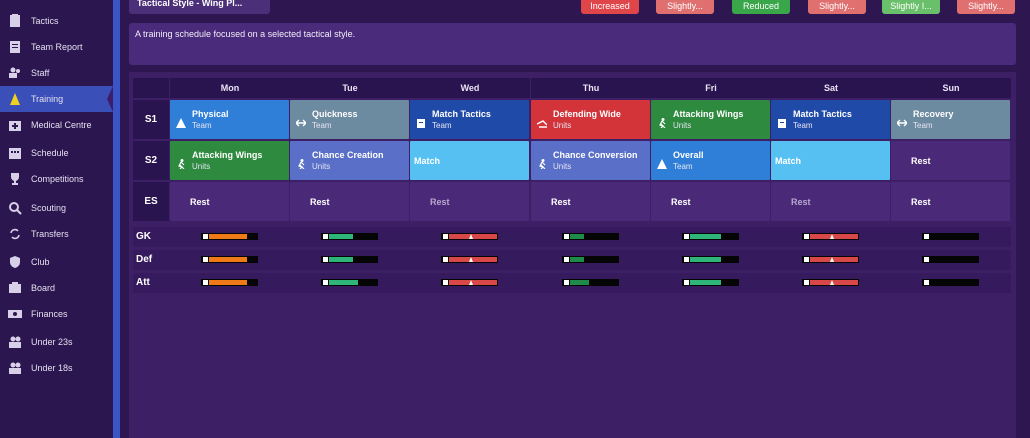 The image size is (1030, 438). Describe the element at coordinates (590, 119) in the screenshot. I see `training-session-cell: Defending Wide Units` at that location.